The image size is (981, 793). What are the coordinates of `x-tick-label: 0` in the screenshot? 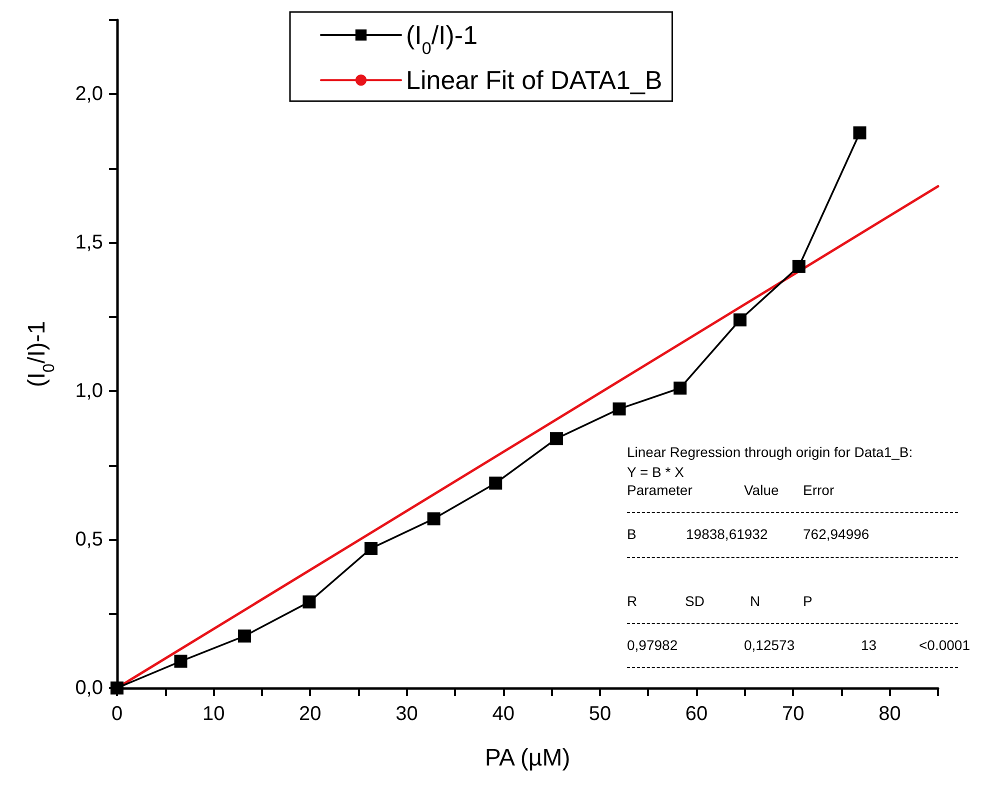 It's located at (117, 714).